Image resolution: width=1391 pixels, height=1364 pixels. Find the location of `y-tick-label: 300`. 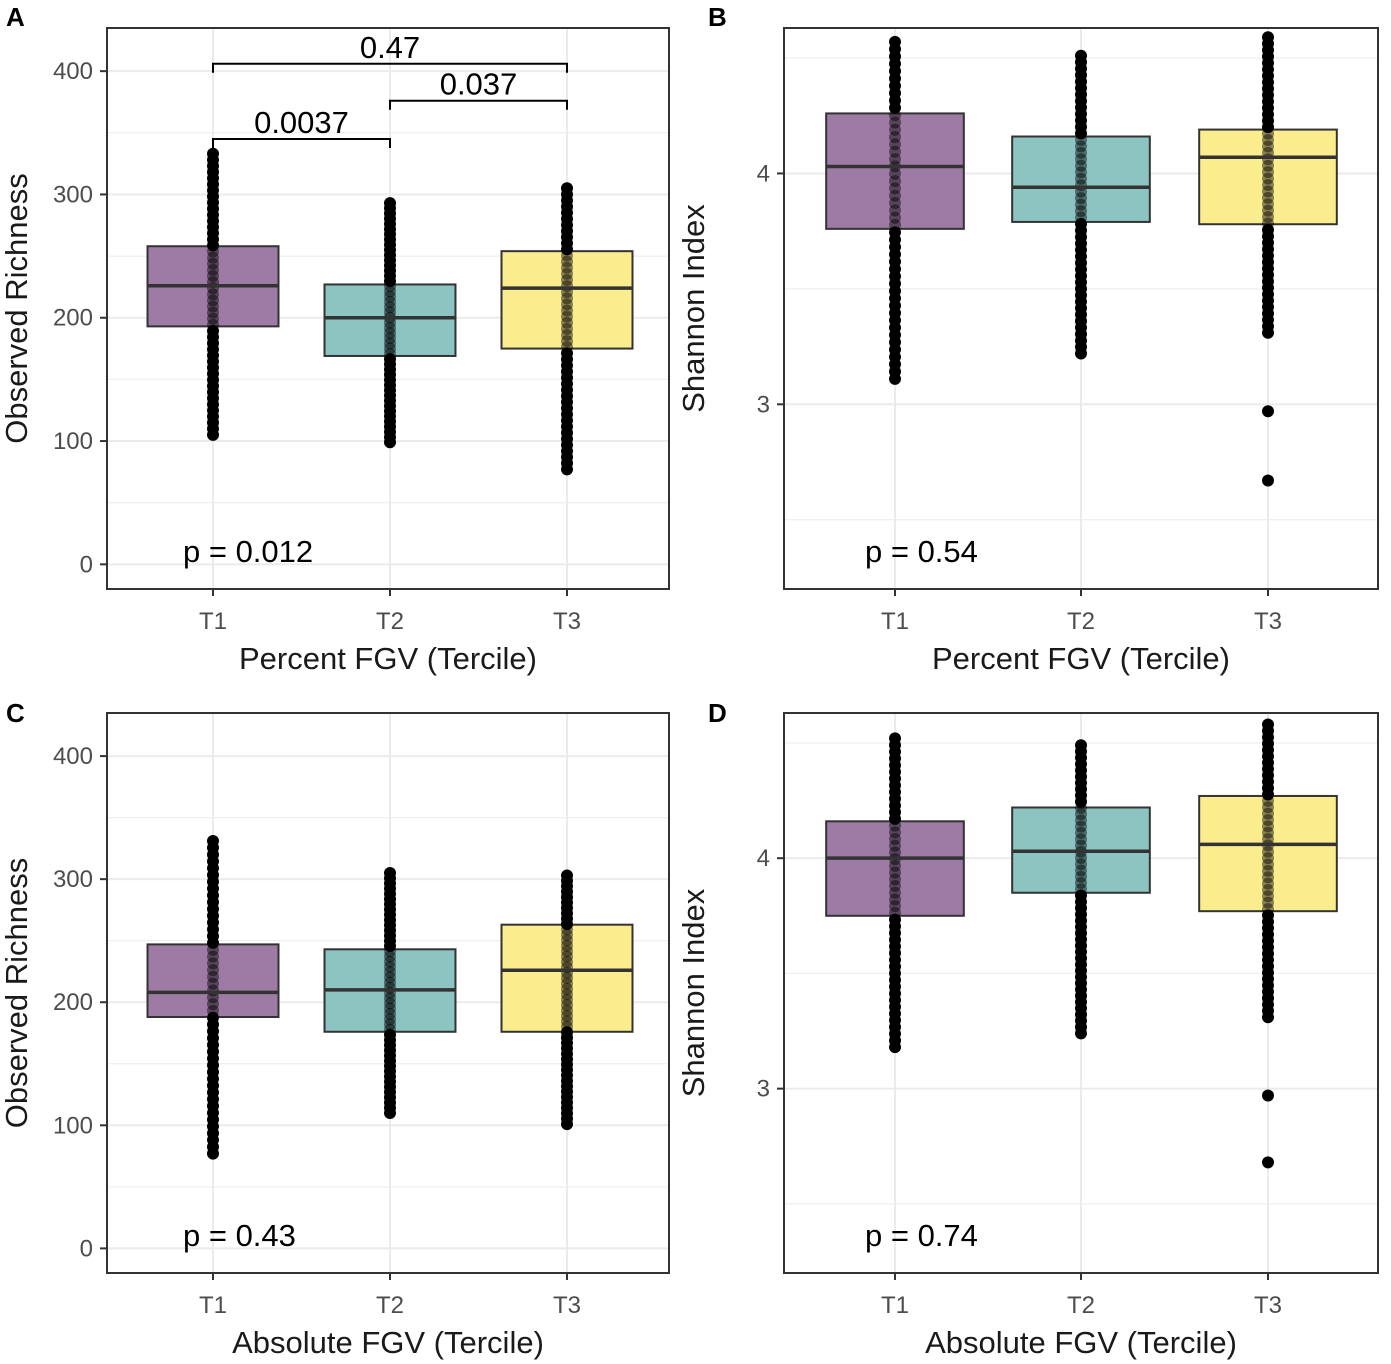

y-tick-label: 300 is located at coordinates (73, 879).